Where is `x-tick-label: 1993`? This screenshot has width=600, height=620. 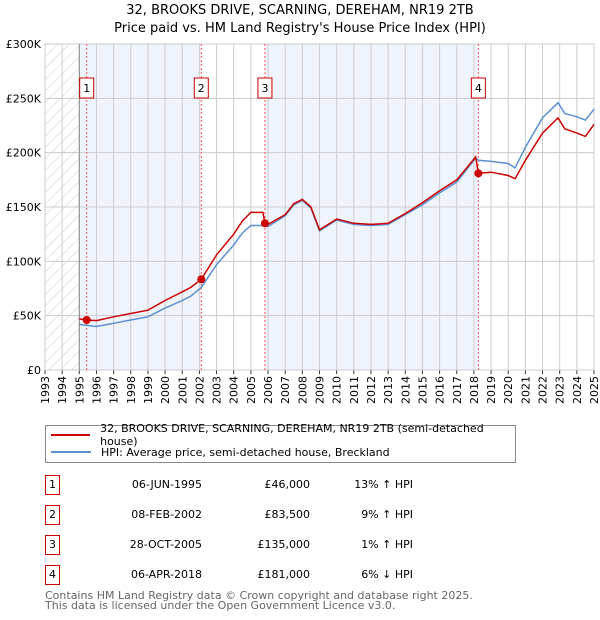
x-tick-label: 1993 is located at coordinates (45, 390).